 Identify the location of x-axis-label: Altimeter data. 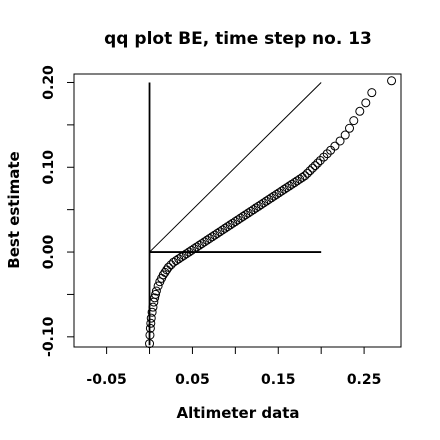
(238, 413).